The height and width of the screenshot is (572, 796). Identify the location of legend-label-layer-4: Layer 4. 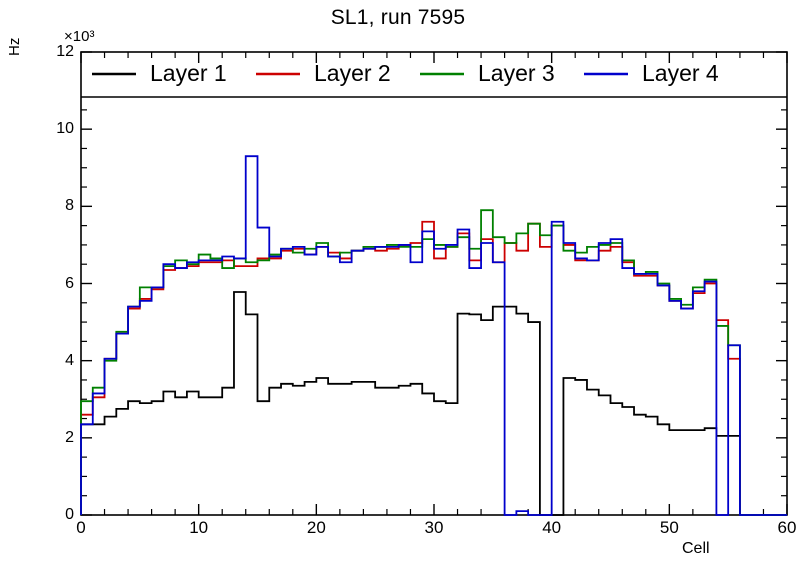
(680, 73).